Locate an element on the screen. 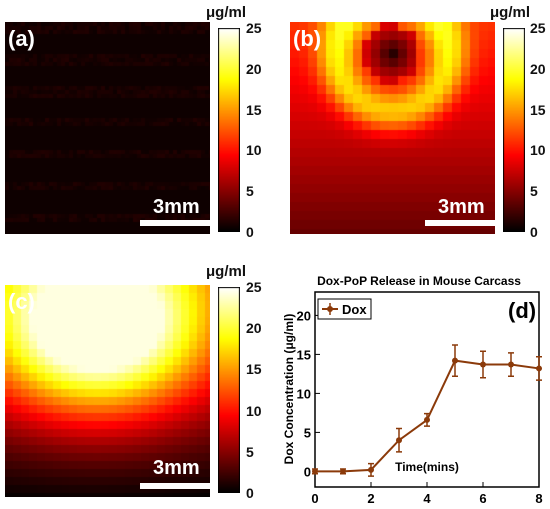 Image resolution: width=550 pixels, height=509 pixels. colorbar-unit-c: μg/ml is located at coordinates (226, 271).